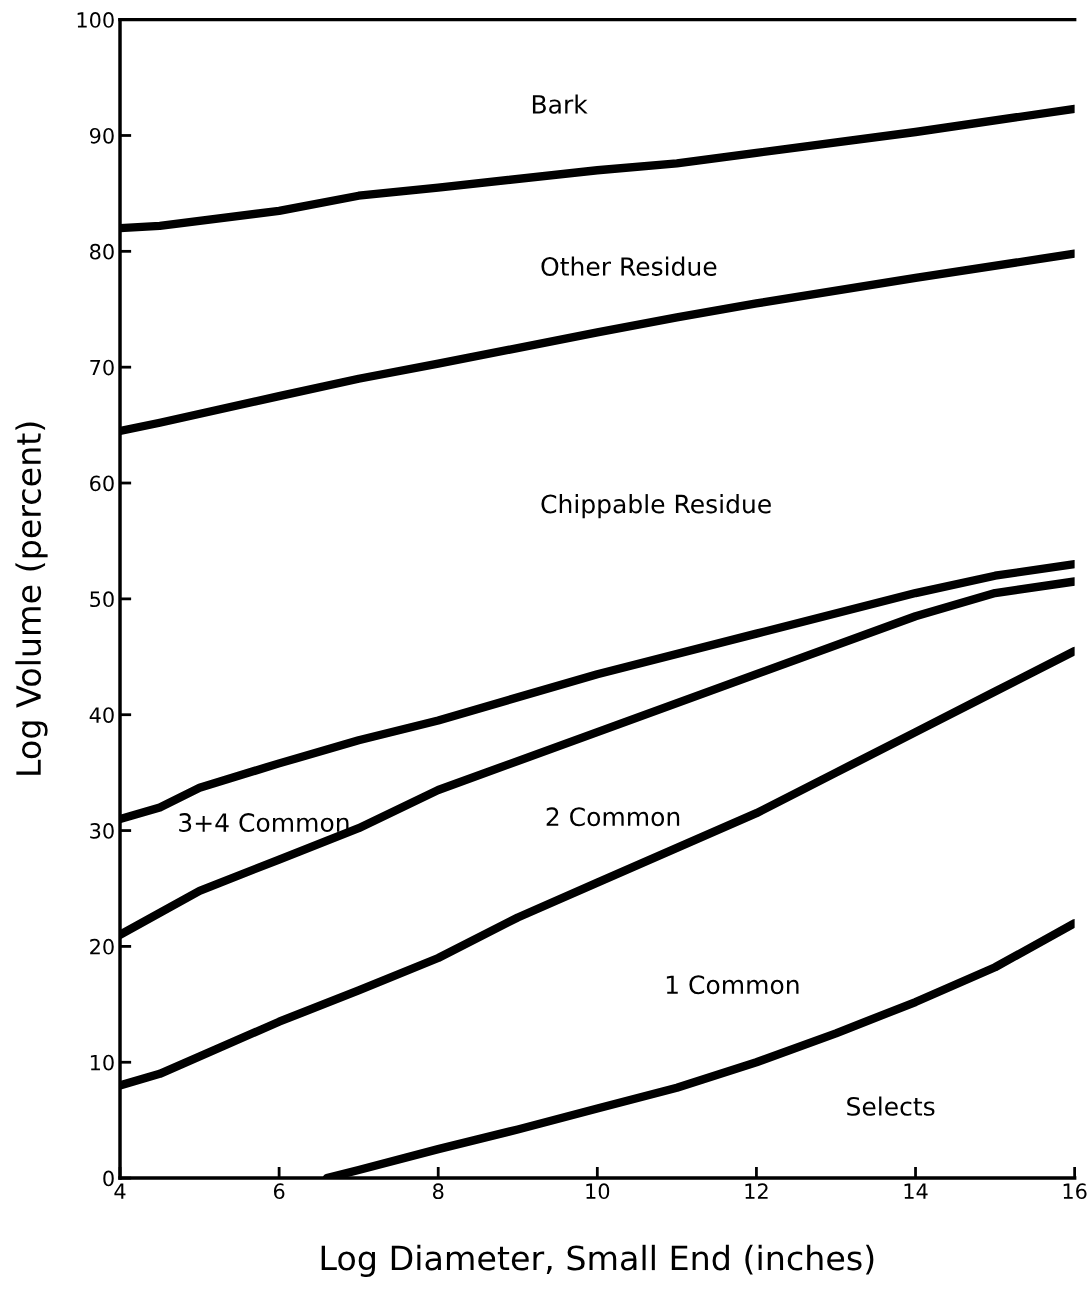 This screenshot has height=1309, width=1091. I want to click on annotation: 1 Common, so click(732, 985).